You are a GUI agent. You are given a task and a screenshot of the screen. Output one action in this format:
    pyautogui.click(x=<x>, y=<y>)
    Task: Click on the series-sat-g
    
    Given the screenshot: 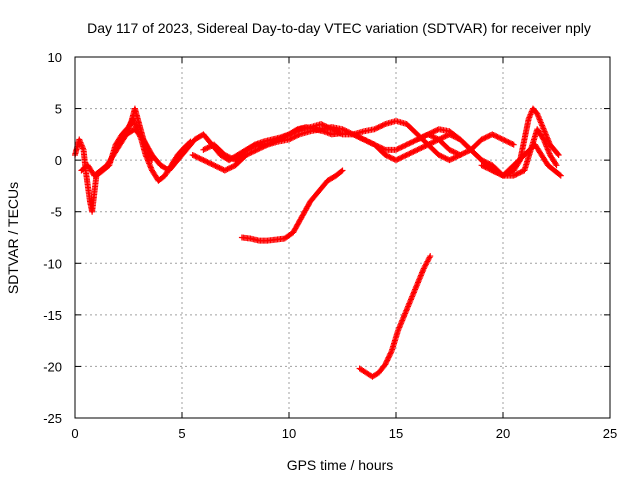 What is the action you would take?
    pyautogui.click(x=488, y=142)
    